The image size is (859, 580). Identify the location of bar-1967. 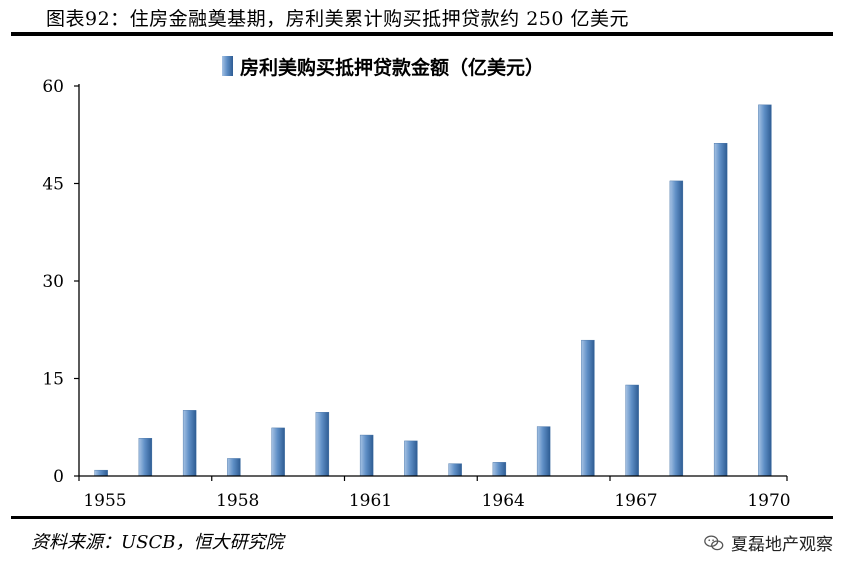
(632, 430).